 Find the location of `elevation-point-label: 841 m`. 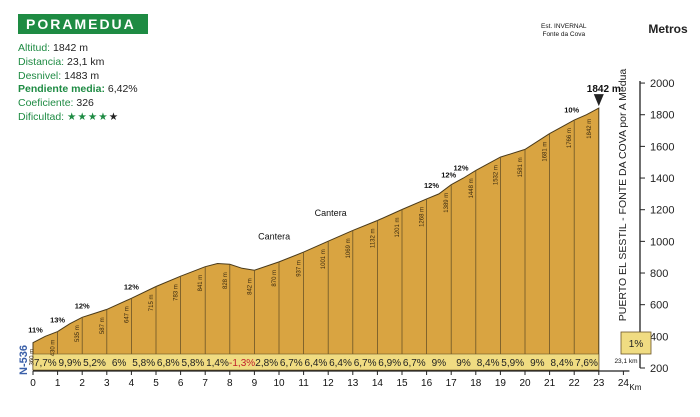

elevation-point-label: 841 m is located at coordinates (201, 283).